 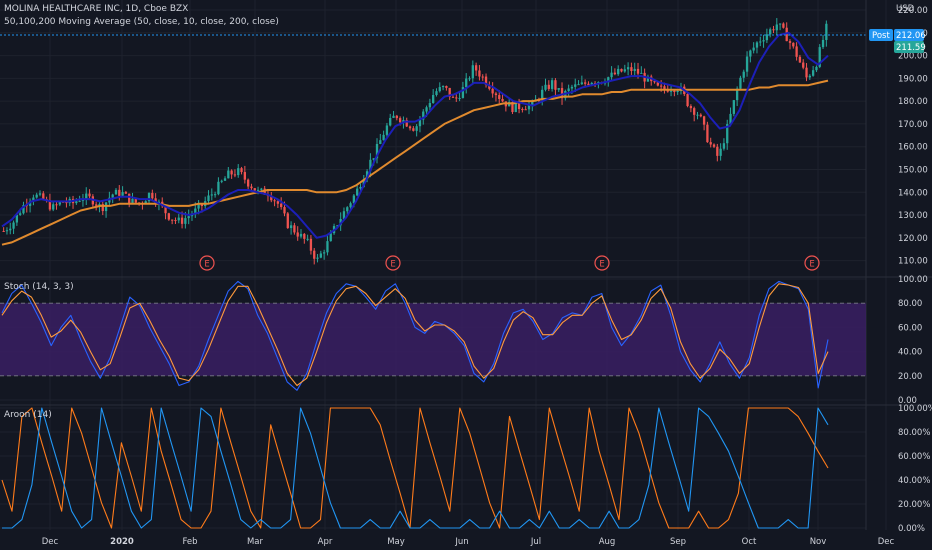 I want to click on price-tick-label: 150.00, so click(x=913, y=170).